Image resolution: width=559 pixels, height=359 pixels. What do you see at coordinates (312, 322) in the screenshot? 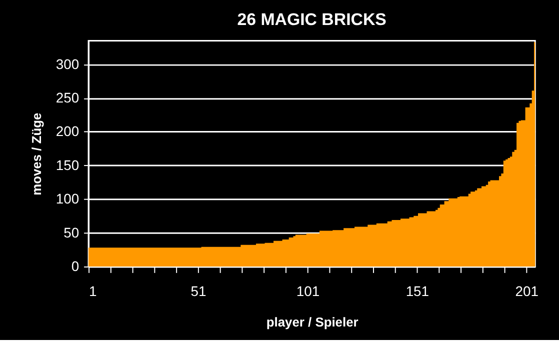
I see `x-axis-title: player / Spieler` at bounding box center [312, 322].